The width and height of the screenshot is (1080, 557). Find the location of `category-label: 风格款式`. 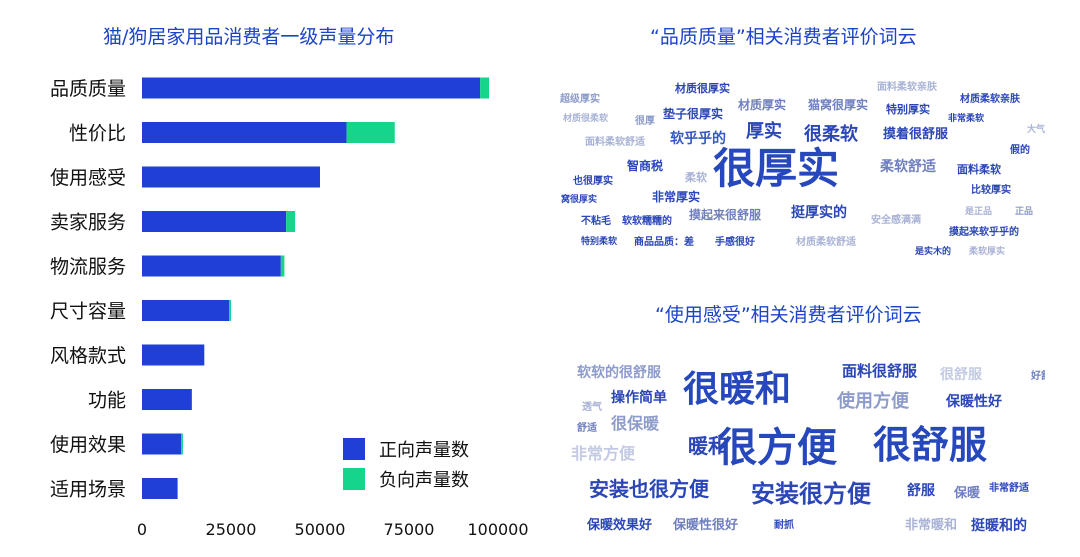

category-label: 风格款式 is located at coordinates (88, 356).